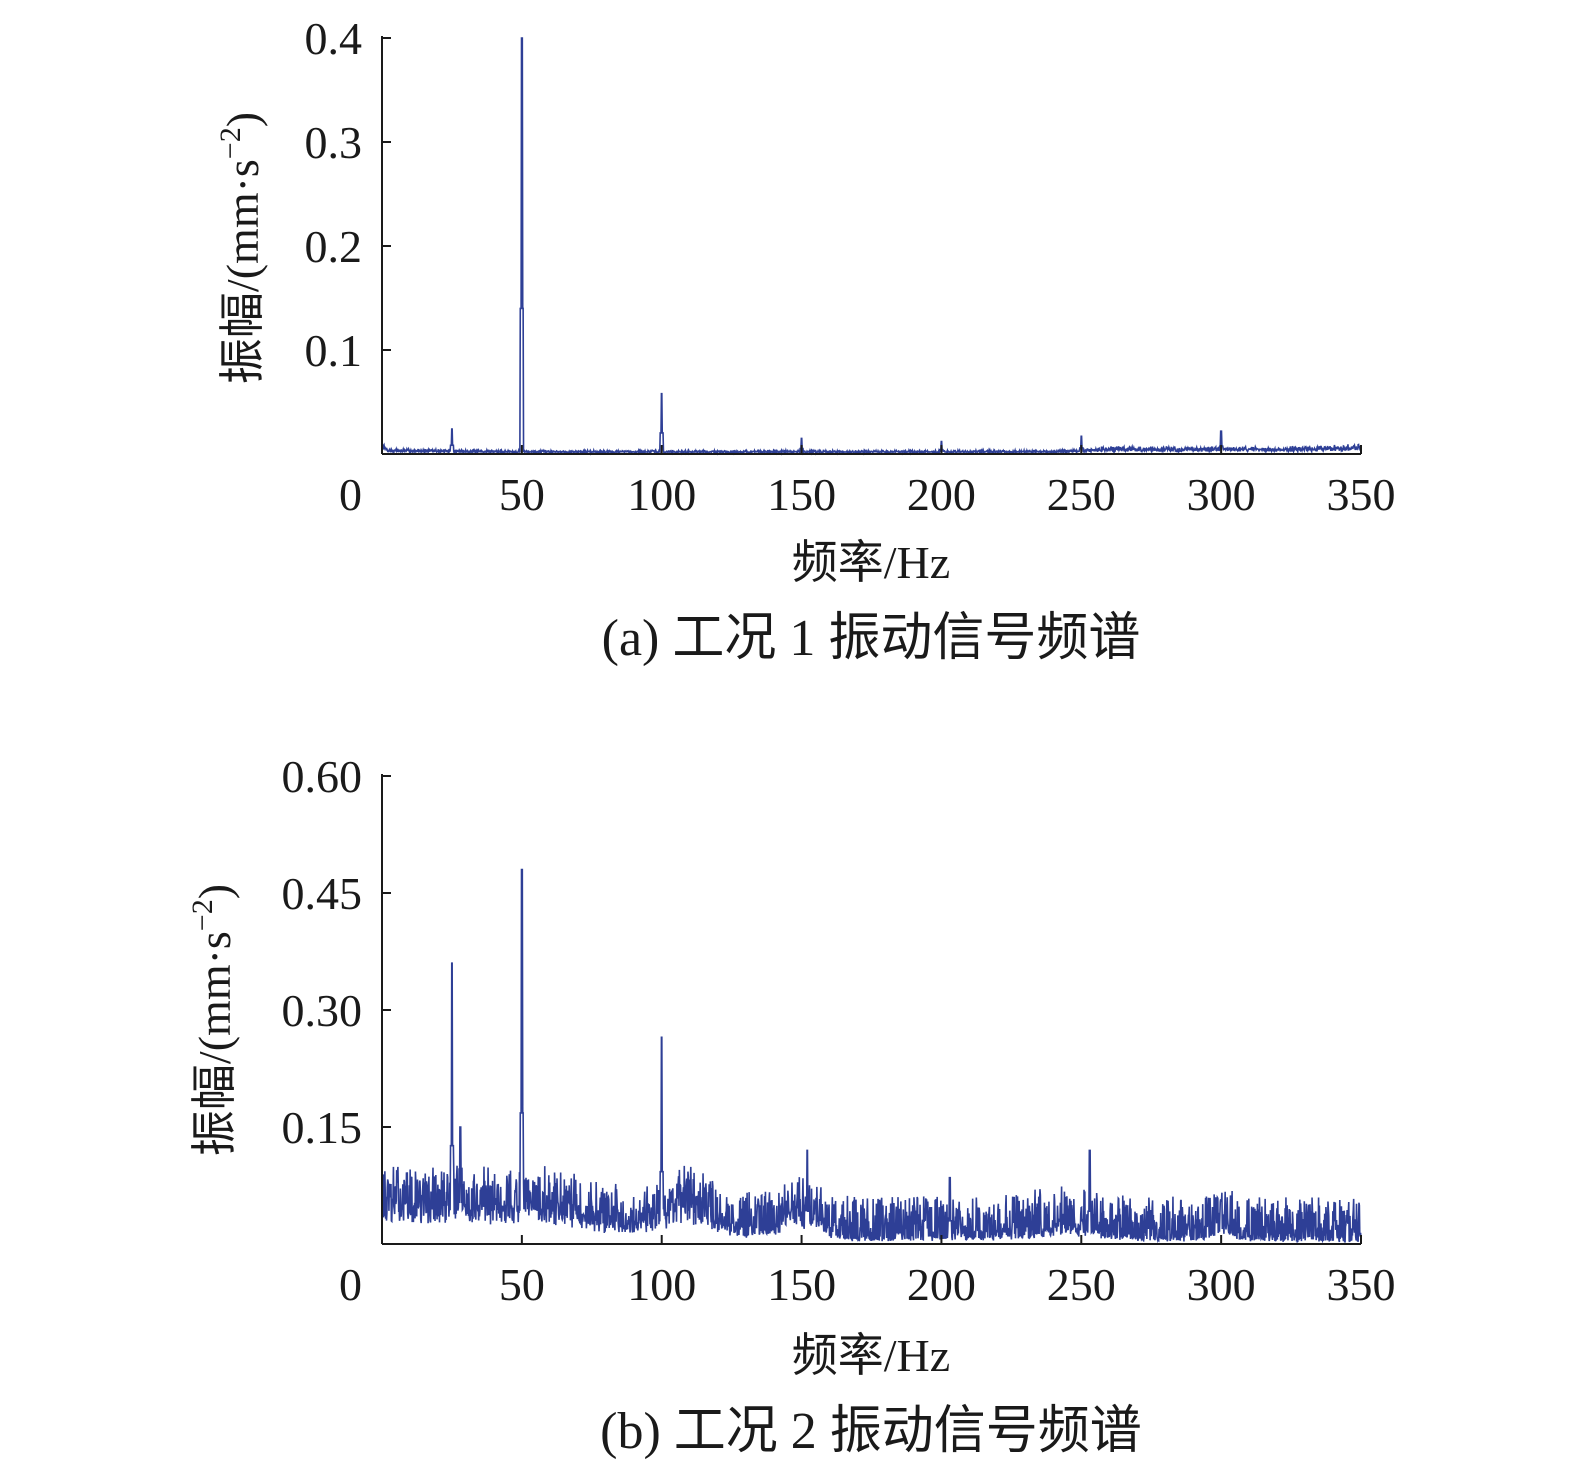  Describe the element at coordinates (661, 494) in the screenshot. I see `panel-a-x-tick-label: 100` at that location.